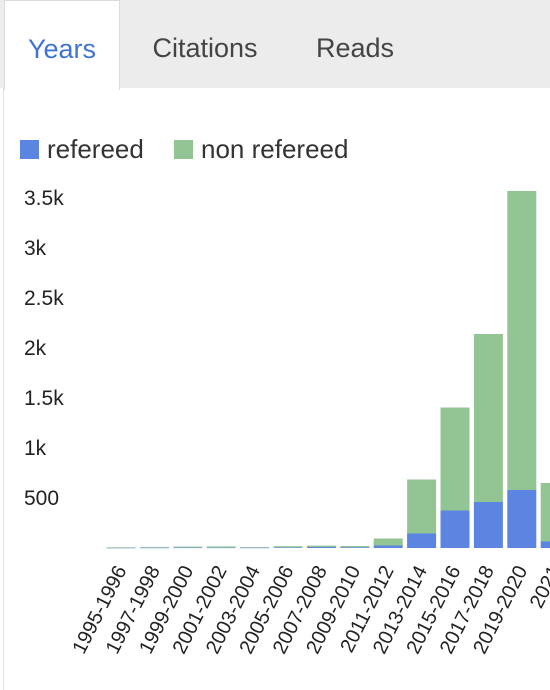 The width and height of the screenshot is (550, 690). I want to click on bar-refereed-2007-2008, so click(321, 547).